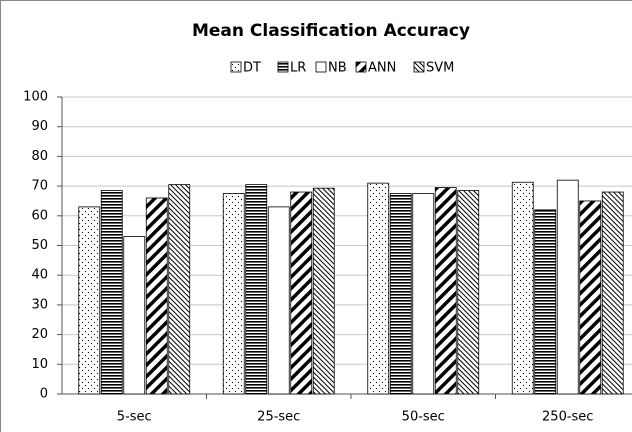 The image size is (632, 432). Describe the element at coordinates (567, 417) in the screenshot. I see `x-tick-label: 250-sec` at that location.